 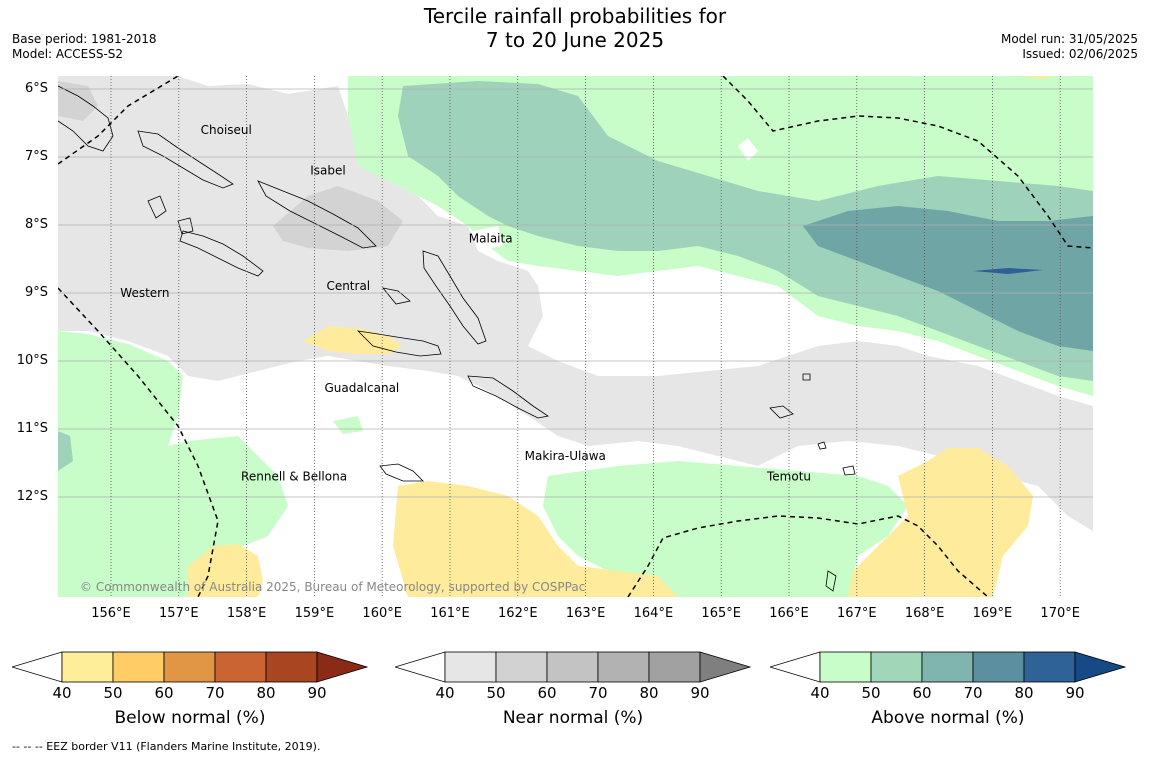 What do you see at coordinates (649, 693) in the screenshot?
I see `colorbar-tick-label: 80` at bounding box center [649, 693].